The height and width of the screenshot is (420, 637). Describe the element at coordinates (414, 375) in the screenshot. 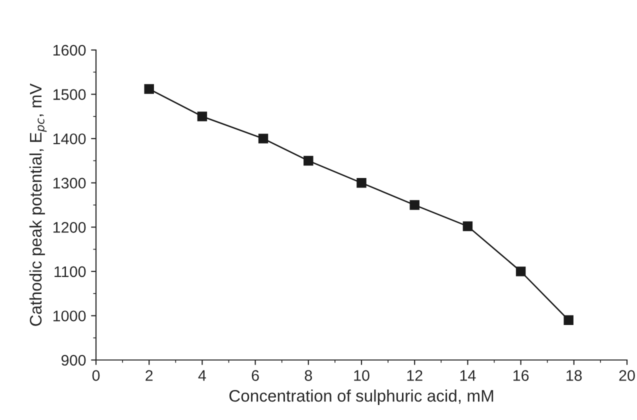

I see `x-tick-label: 12` at that location.